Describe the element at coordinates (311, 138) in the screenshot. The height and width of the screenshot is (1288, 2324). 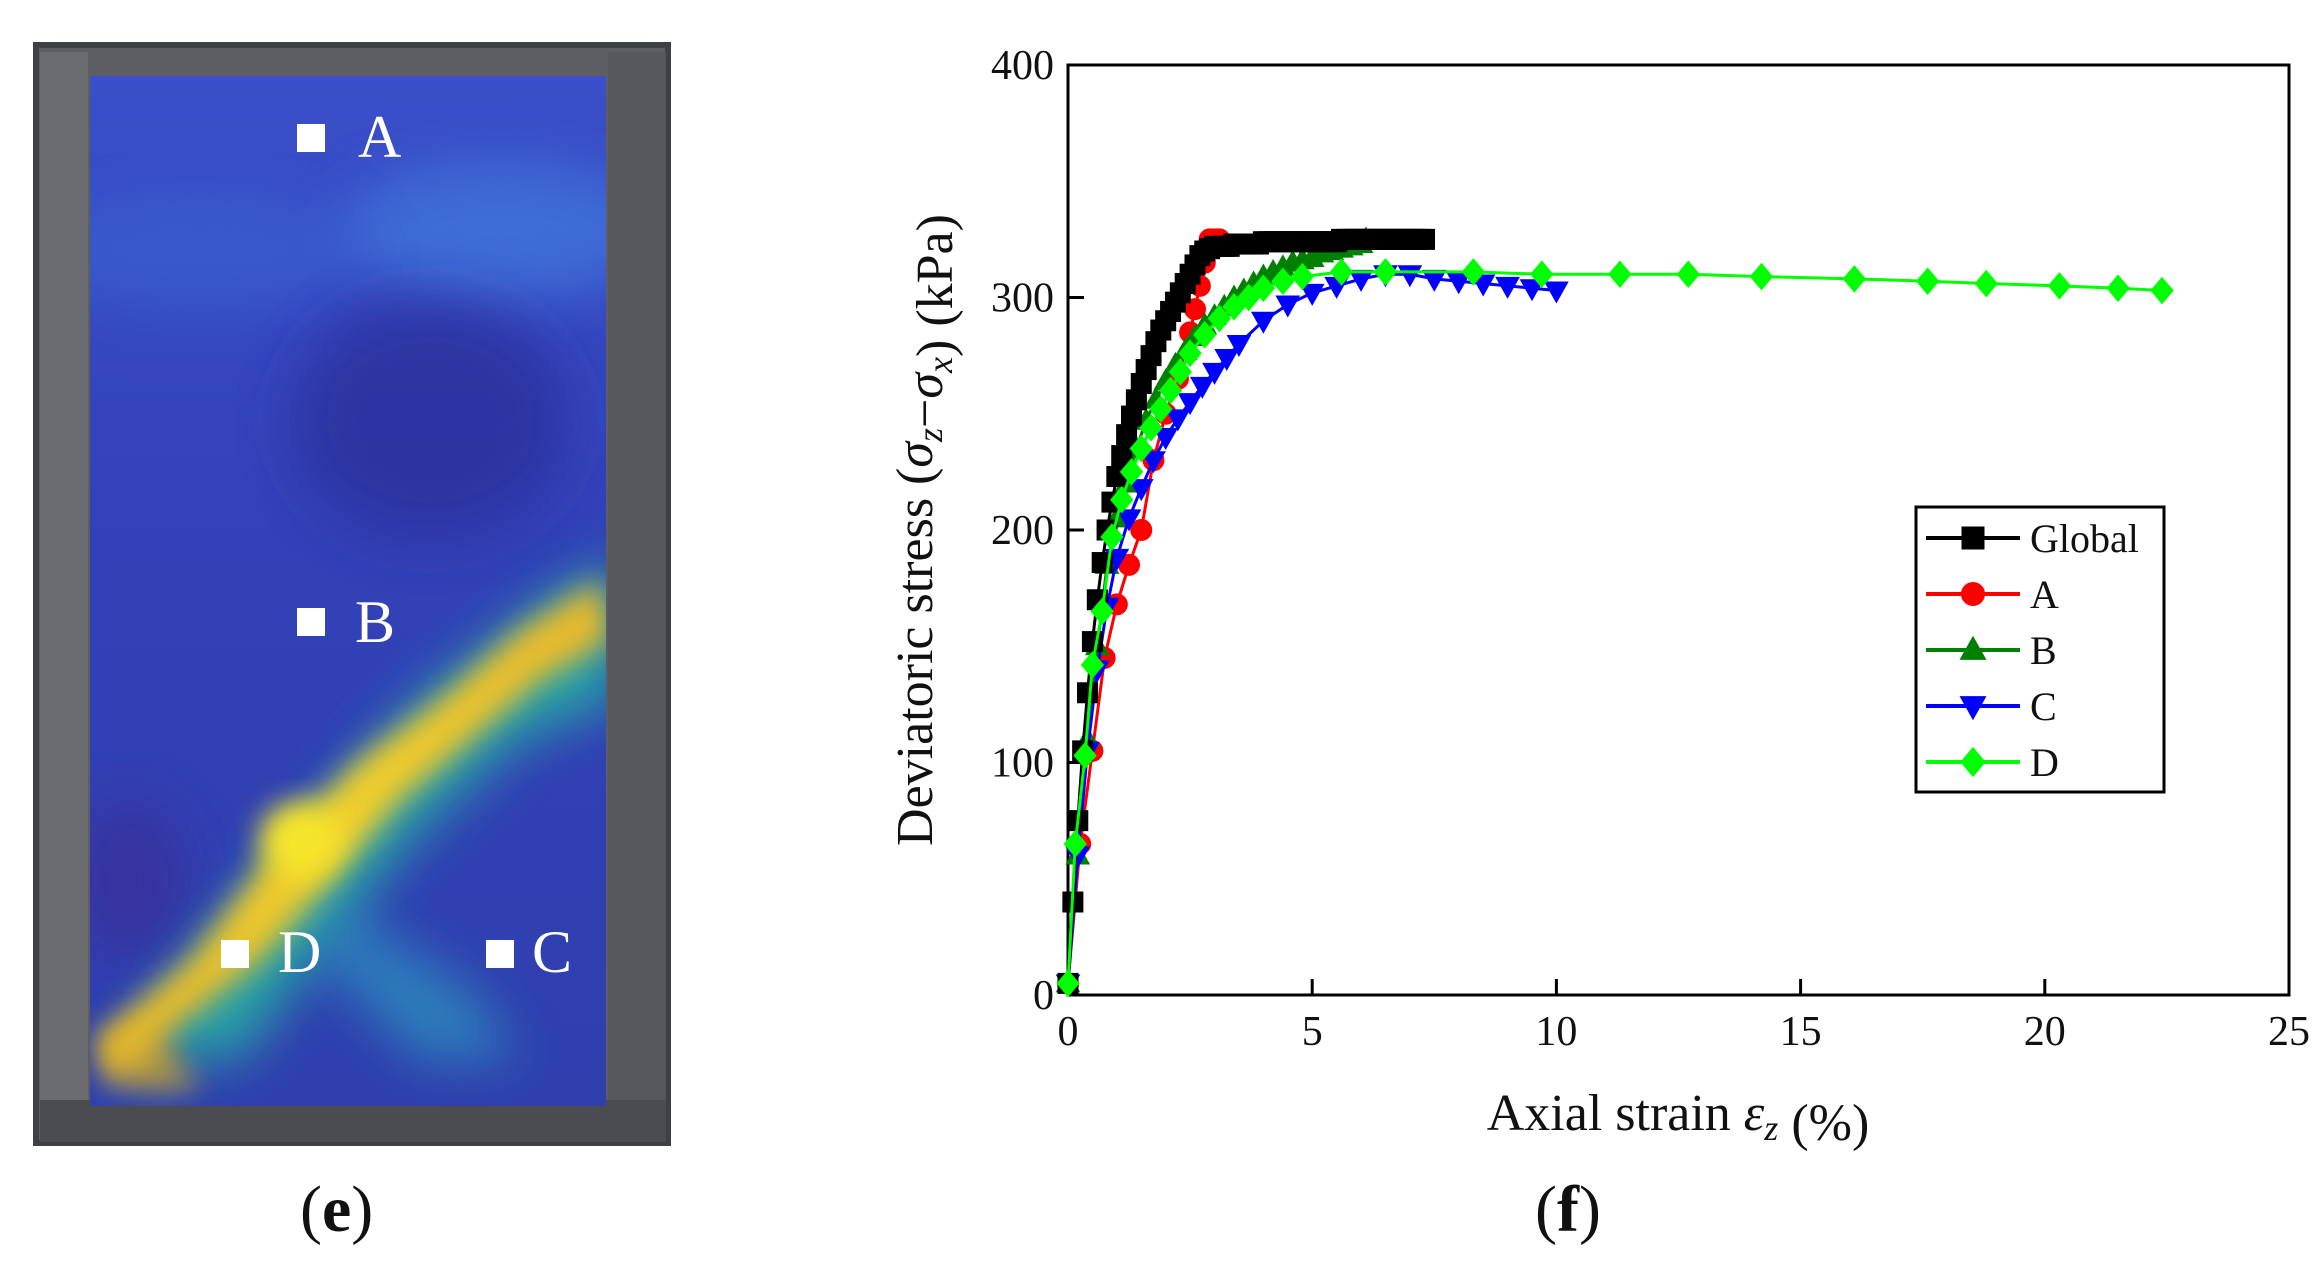
I see `point-marker-a` at that location.